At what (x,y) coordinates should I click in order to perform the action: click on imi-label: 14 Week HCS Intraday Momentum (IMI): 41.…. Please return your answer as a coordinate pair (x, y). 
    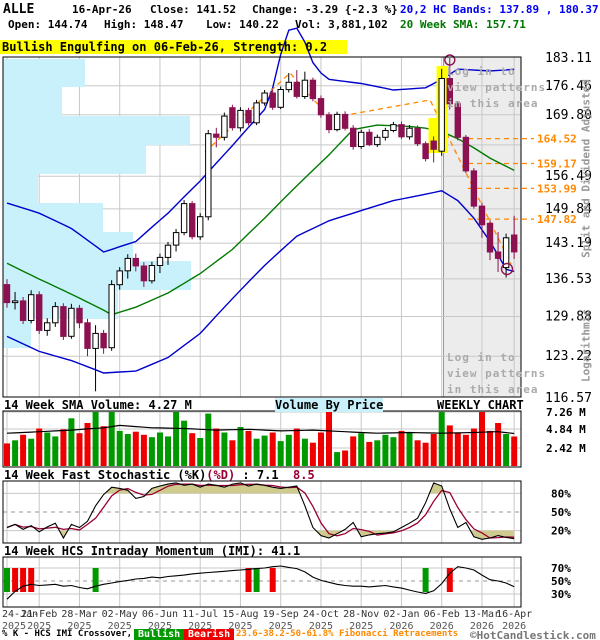
    Looking at the image, I should click on (152, 551).